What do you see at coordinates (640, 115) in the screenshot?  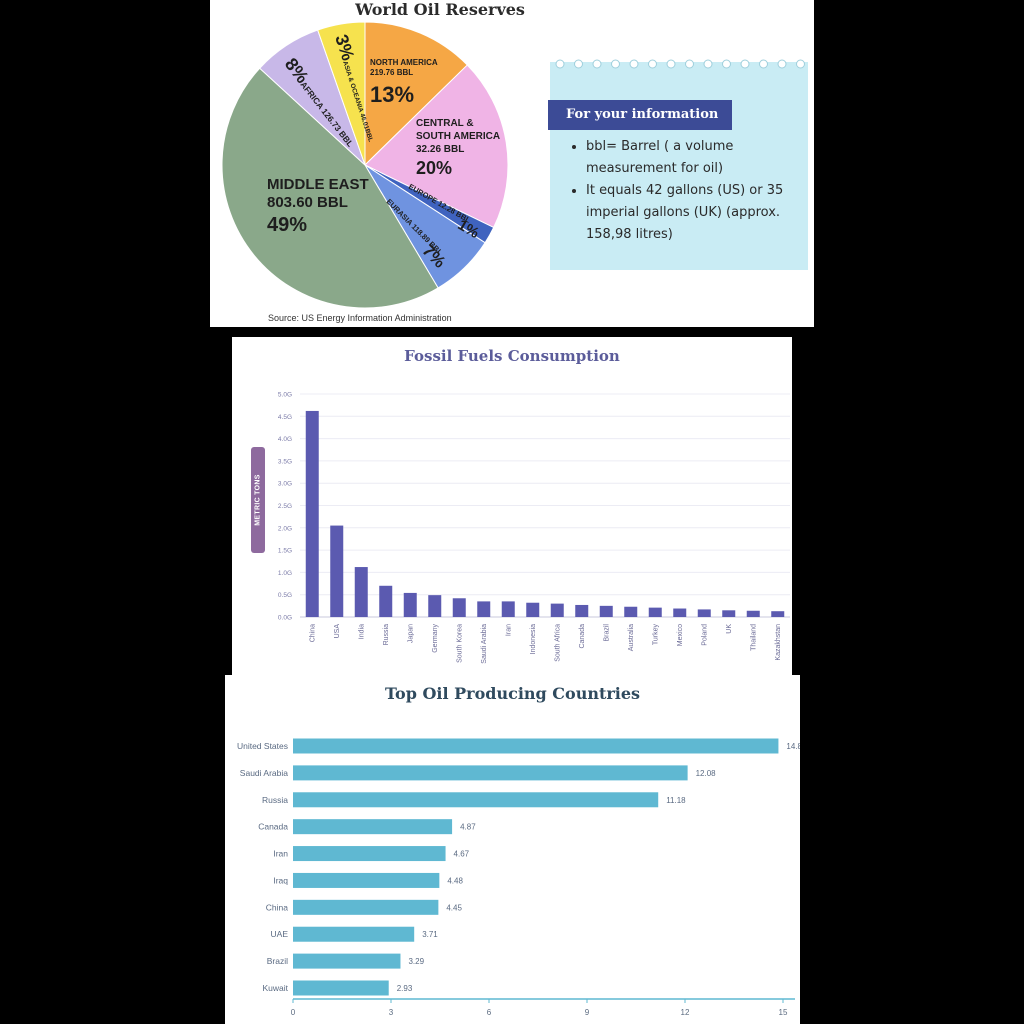 I see `info-box-heading: For your information` at bounding box center [640, 115].